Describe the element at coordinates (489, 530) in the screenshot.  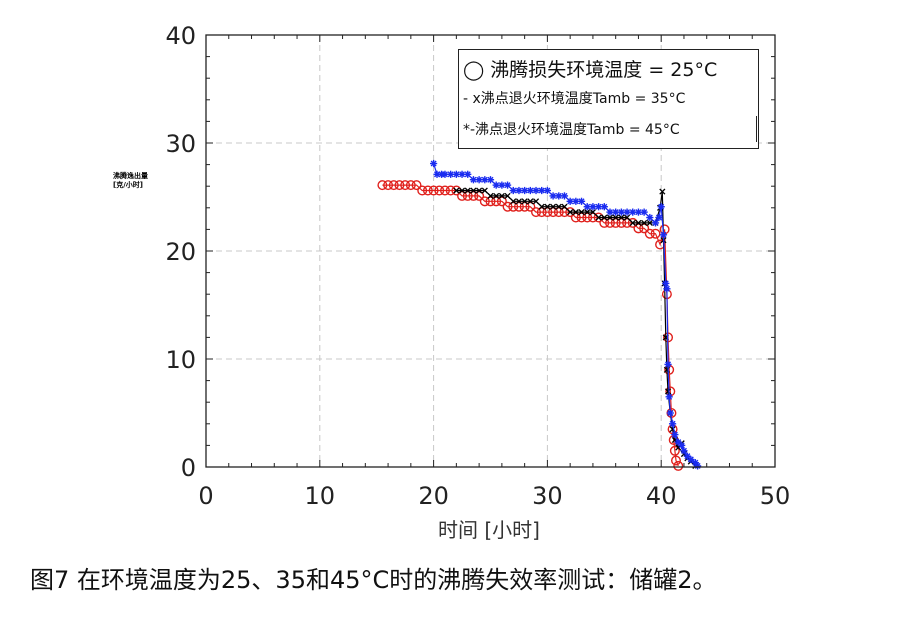
I see `x-axis-title: 时间 [小时]` at that location.